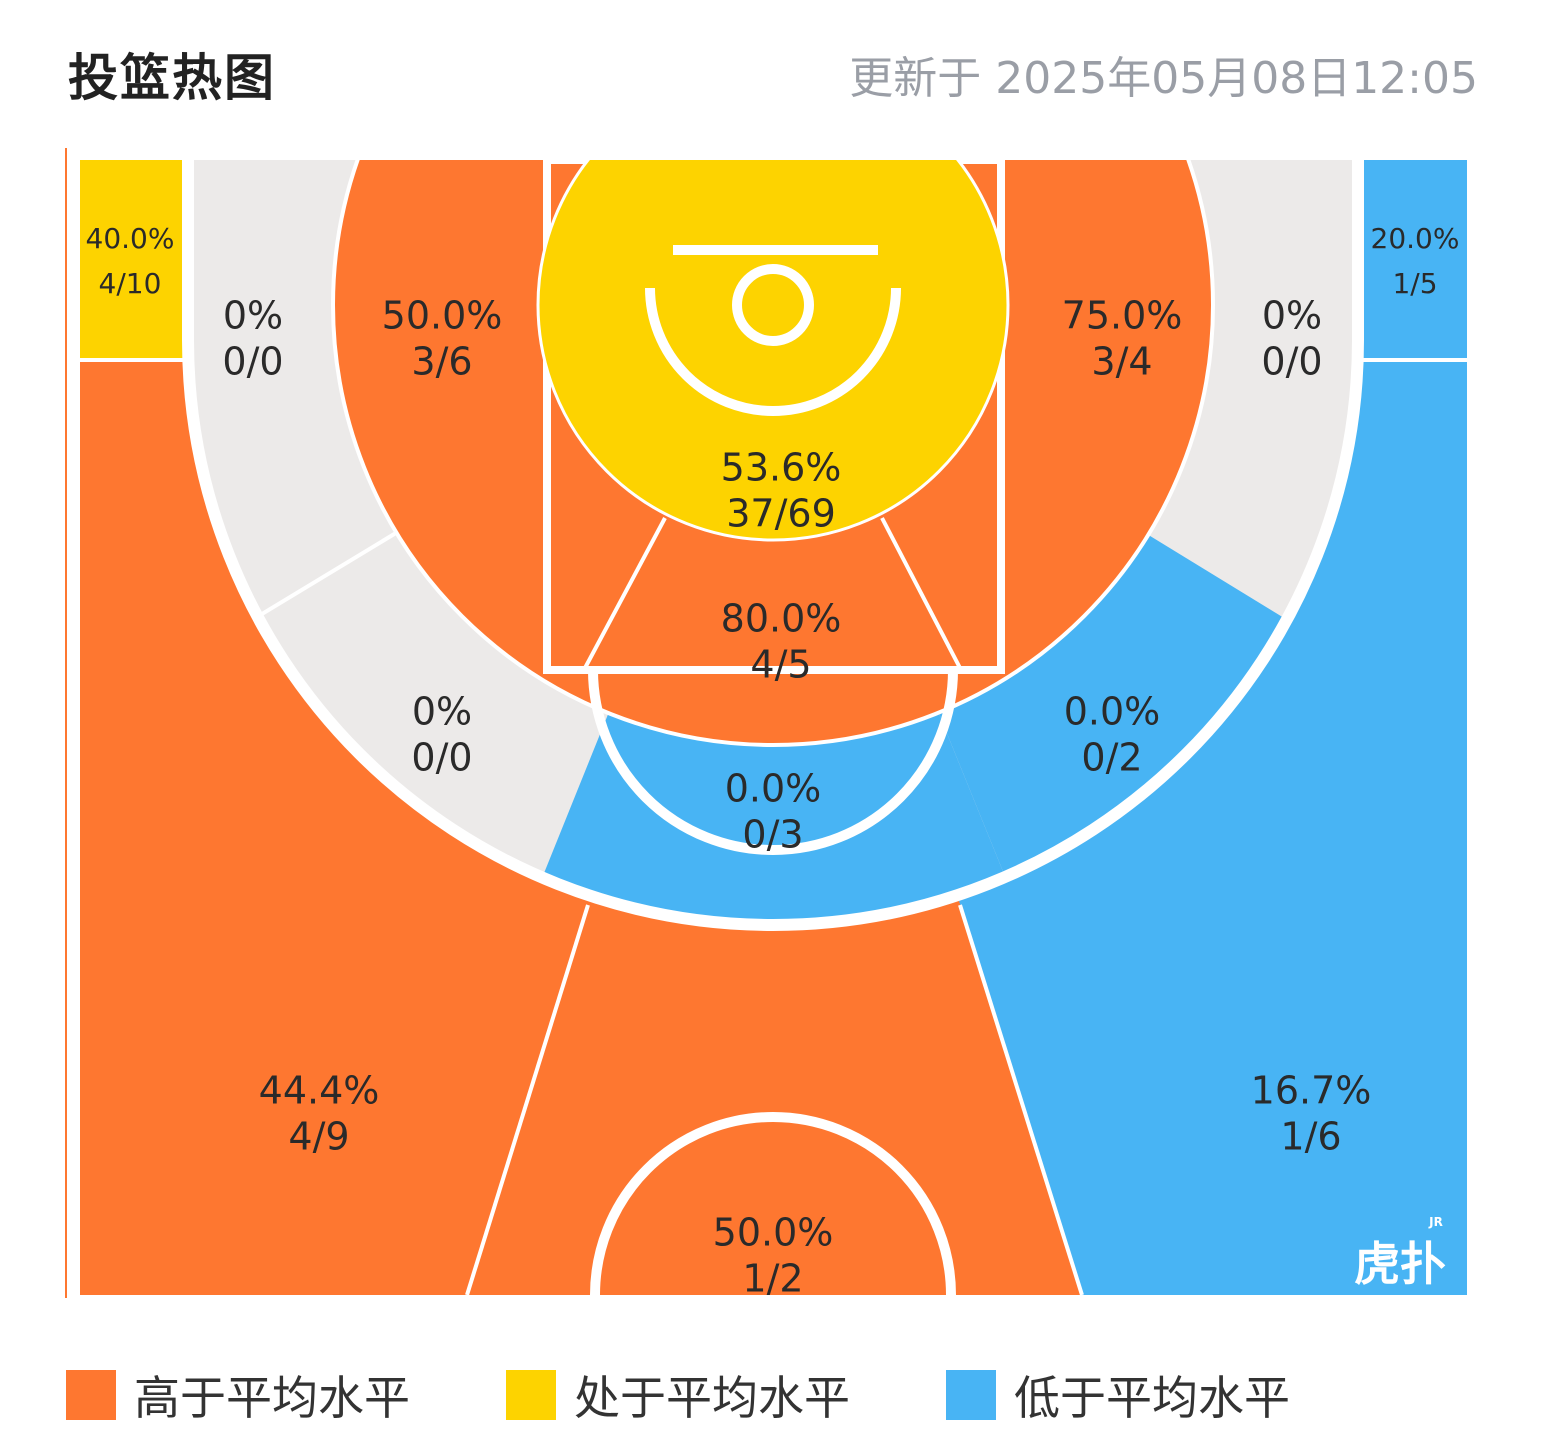  I want to click on zone-restricted-area, so click(773, 351).